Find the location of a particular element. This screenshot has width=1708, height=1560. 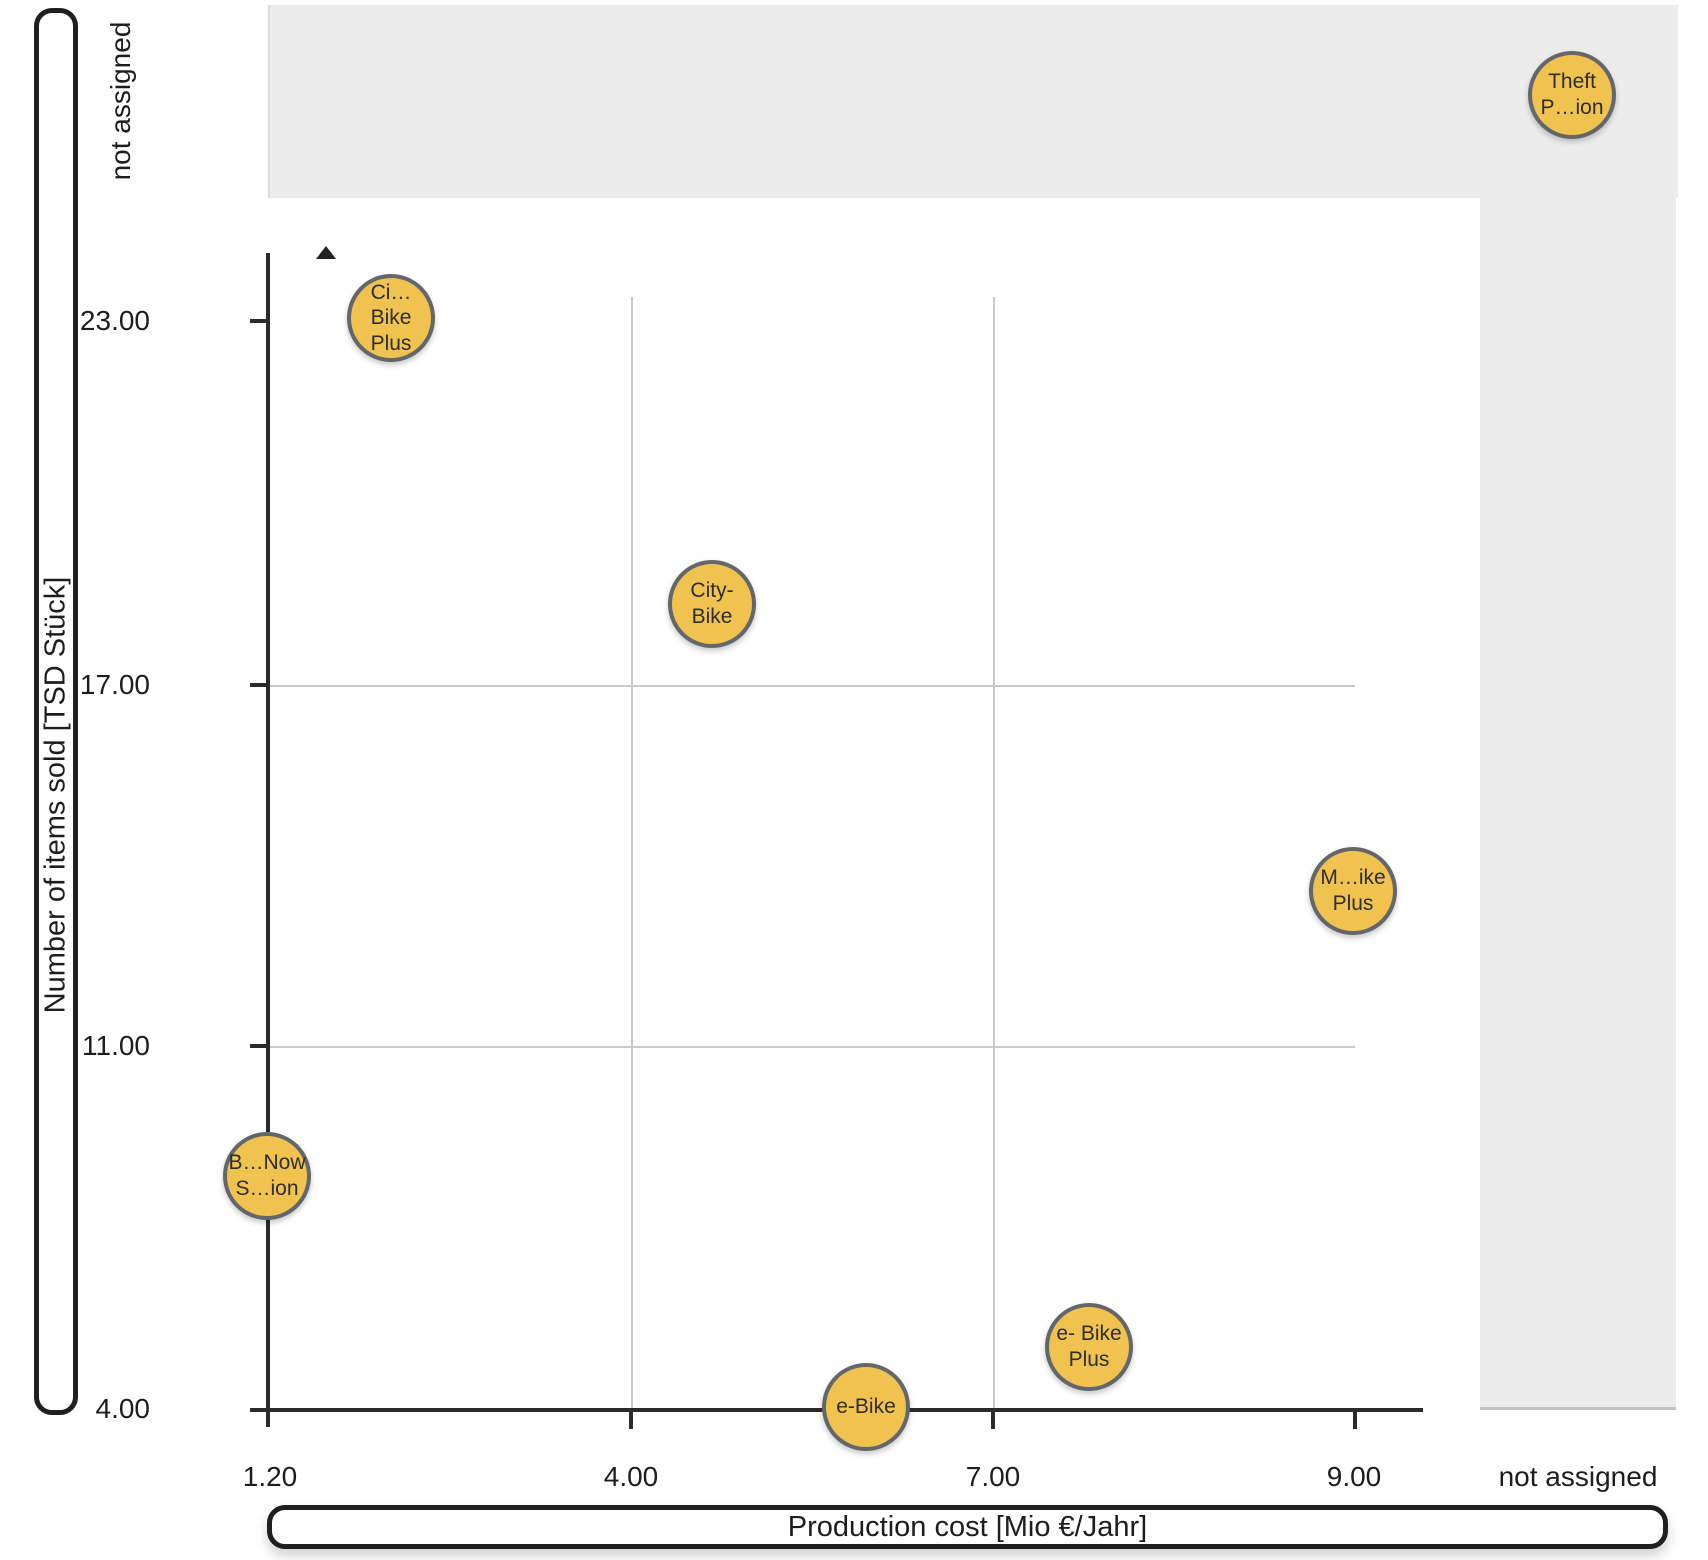

bubble-b-now-s-ion: B…Now S…ion is located at coordinates (267, 1176).